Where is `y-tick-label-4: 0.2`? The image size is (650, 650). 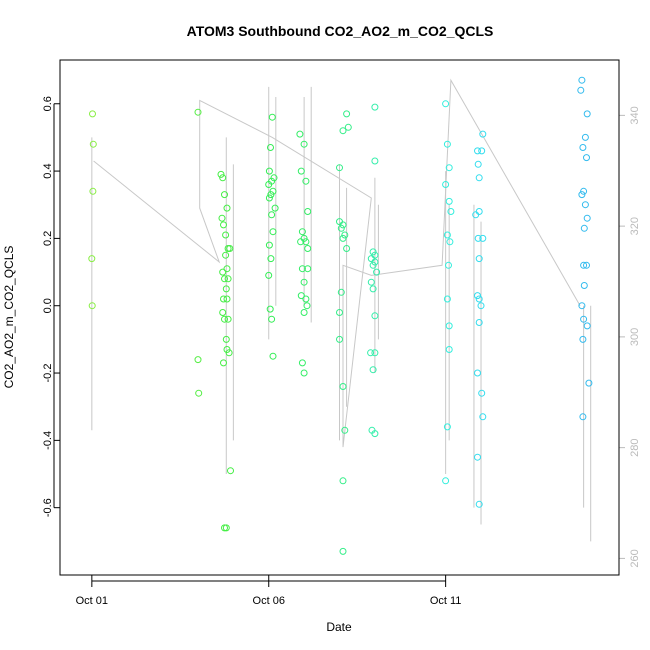 y-tick-label-4: 0.2 is located at coordinates (48, 238).